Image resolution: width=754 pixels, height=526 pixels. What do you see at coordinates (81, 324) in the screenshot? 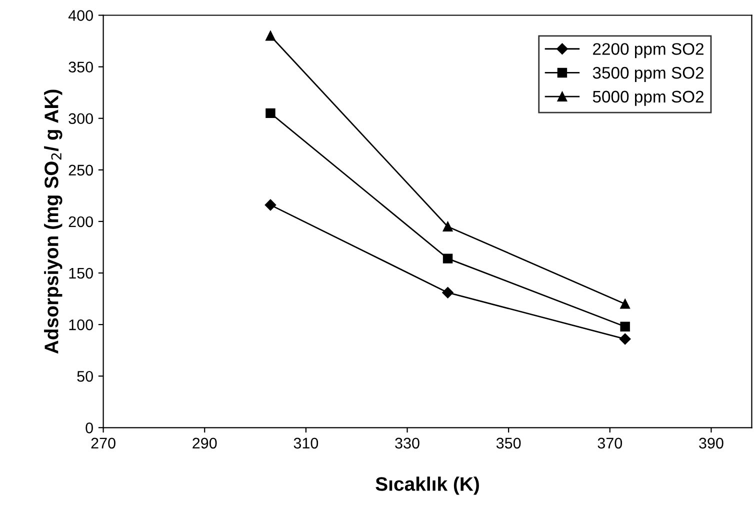
I see `y-tick-label: 100` at bounding box center [81, 324].